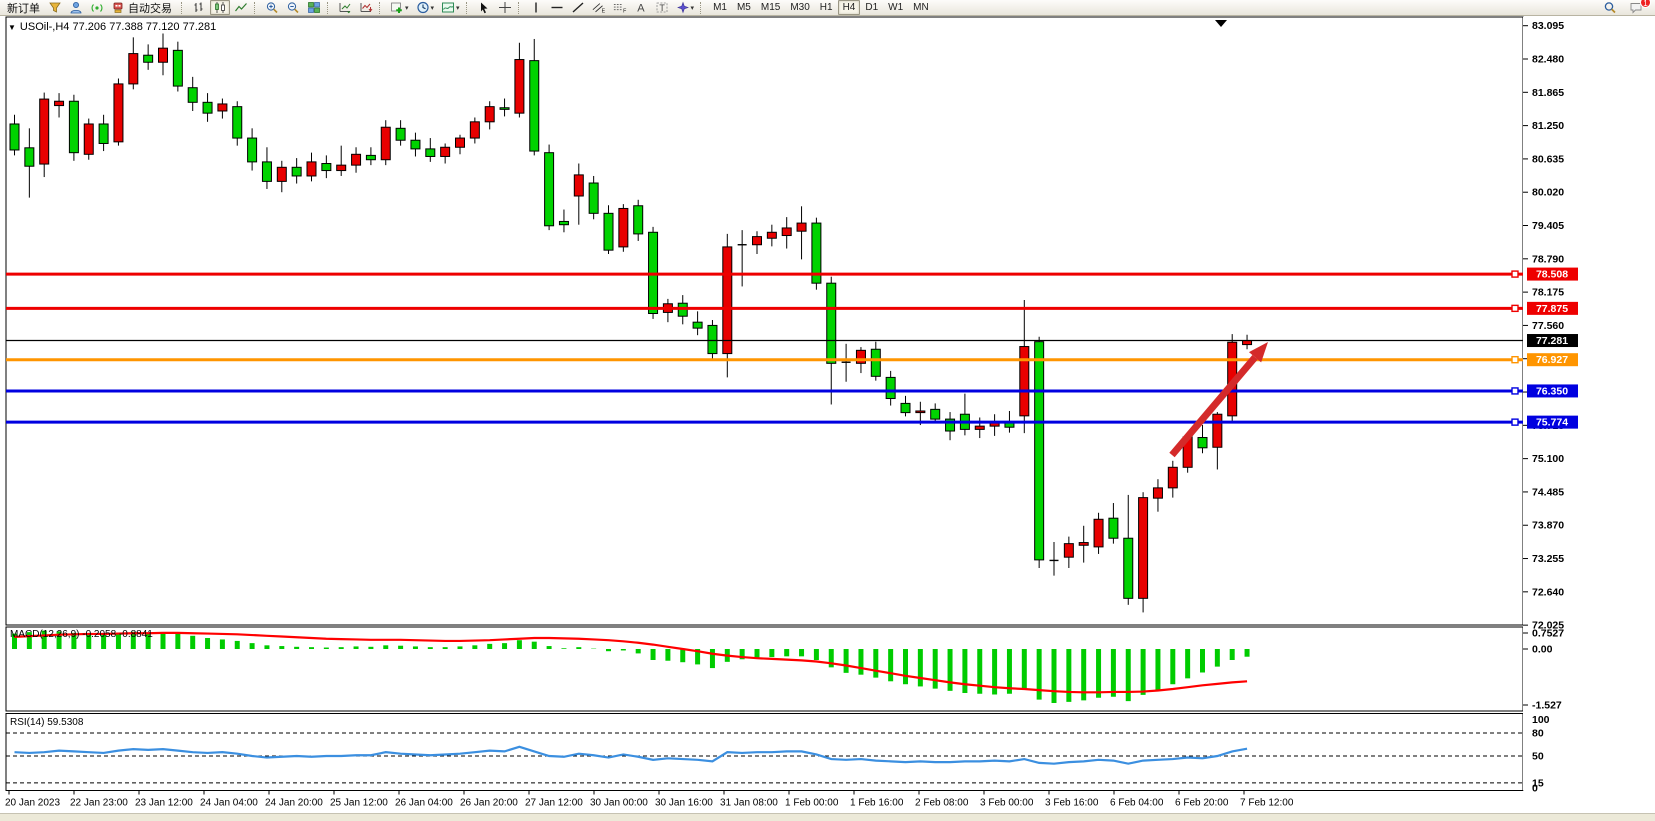  What do you see at coordinates (554, 803) in the screenshot?
I see `svg-text: 27 Jan 12:00` at bounding box center [554, 803].